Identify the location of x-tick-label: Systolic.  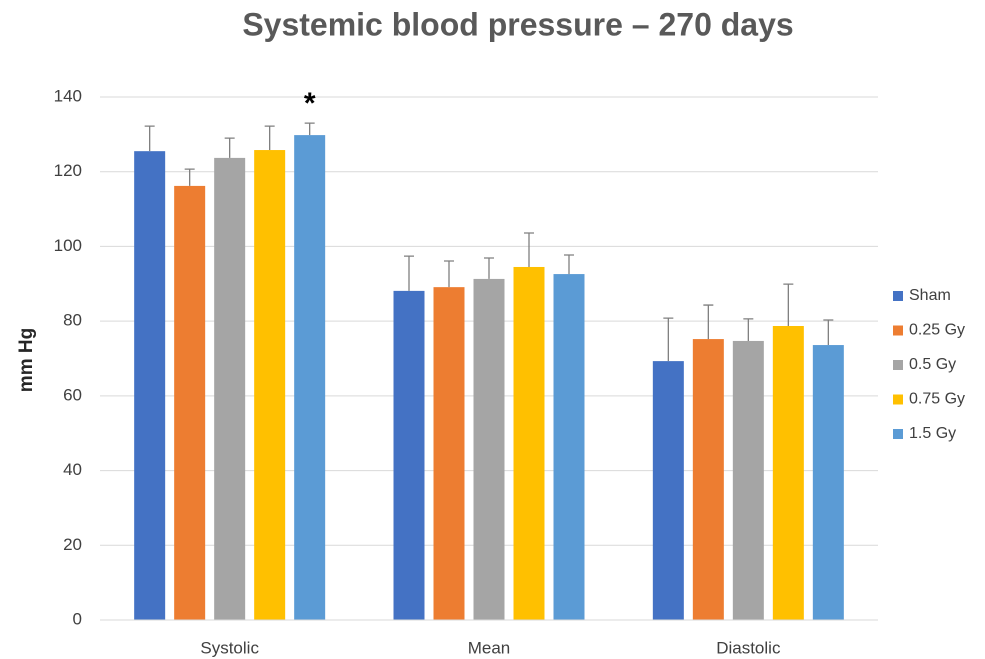
(229, 647).